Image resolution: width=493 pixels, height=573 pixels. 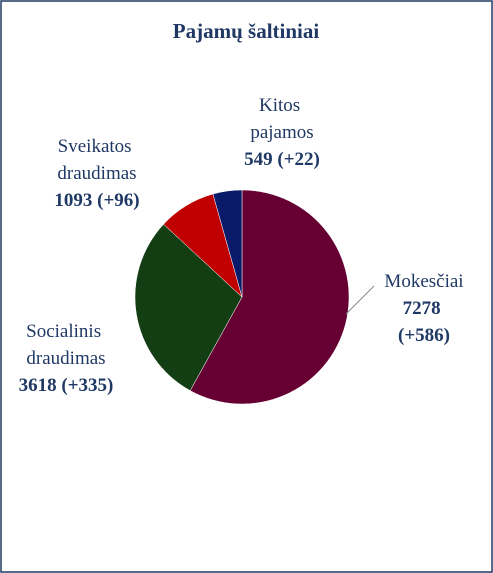 I want to click on category-label: Sveikatos draudimas, so click(x=96, y=160).